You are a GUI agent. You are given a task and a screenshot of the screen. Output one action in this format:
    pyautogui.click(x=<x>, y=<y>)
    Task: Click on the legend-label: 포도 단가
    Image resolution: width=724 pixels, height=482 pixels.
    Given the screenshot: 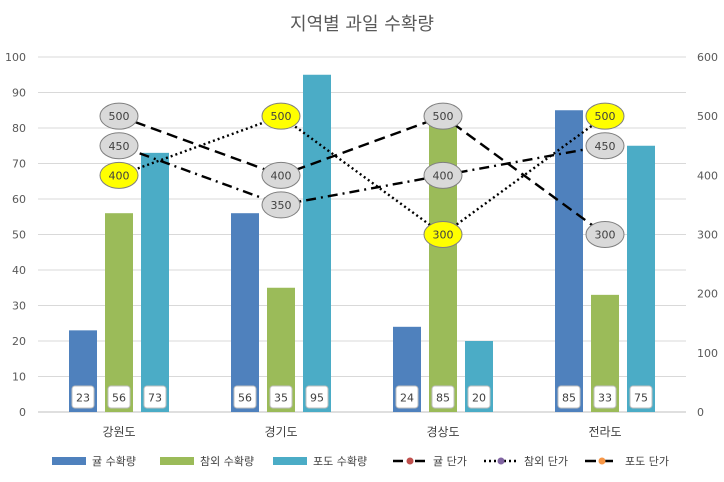 What is the action you would take?
    pyautogui.click(x=647, y=461)
    